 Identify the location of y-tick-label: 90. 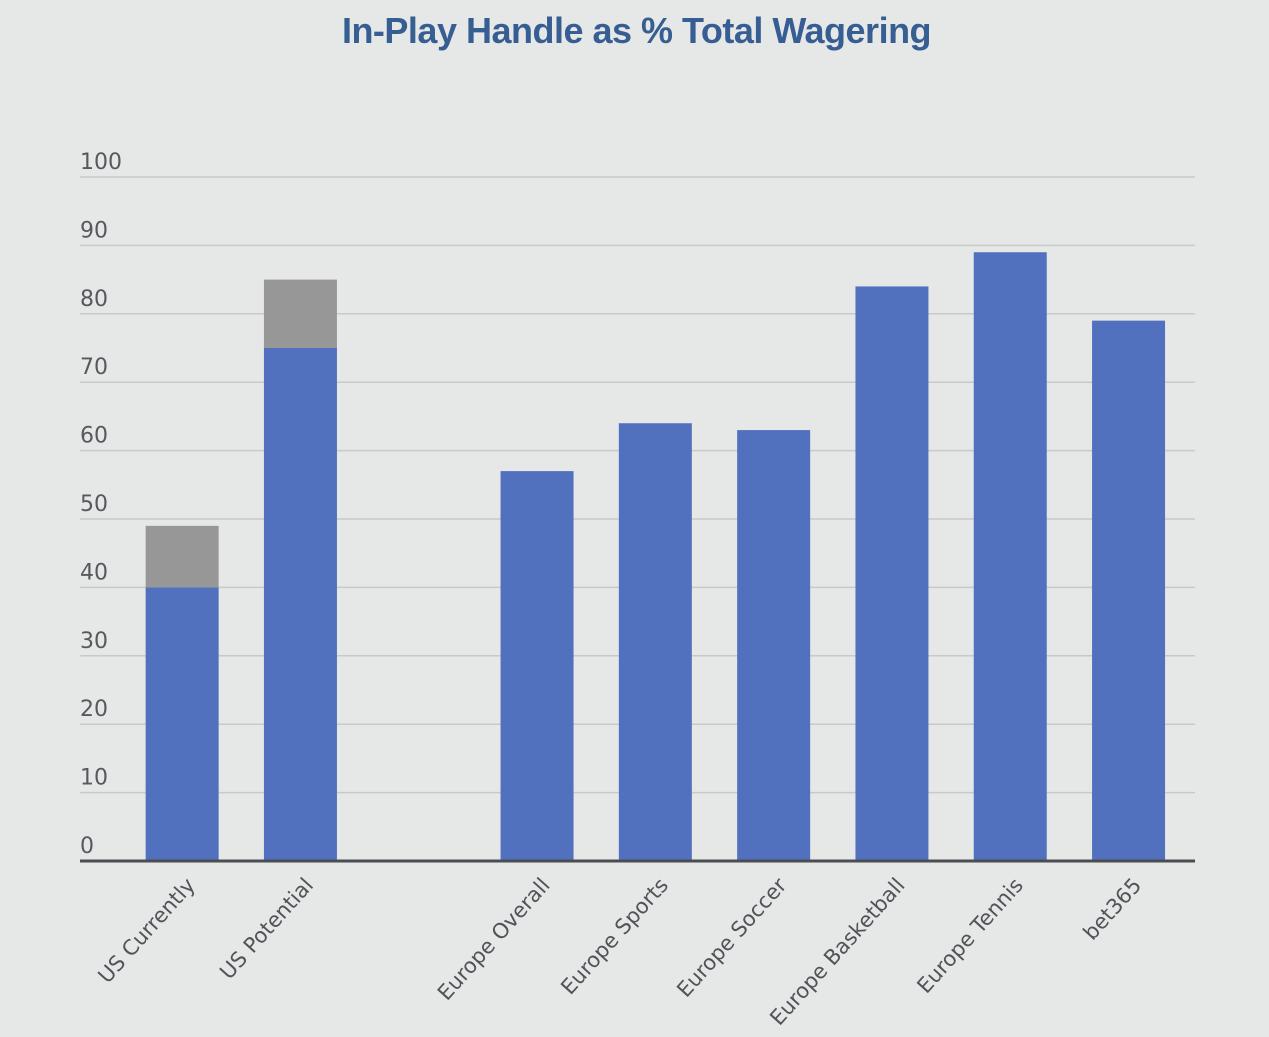
(94, 230).